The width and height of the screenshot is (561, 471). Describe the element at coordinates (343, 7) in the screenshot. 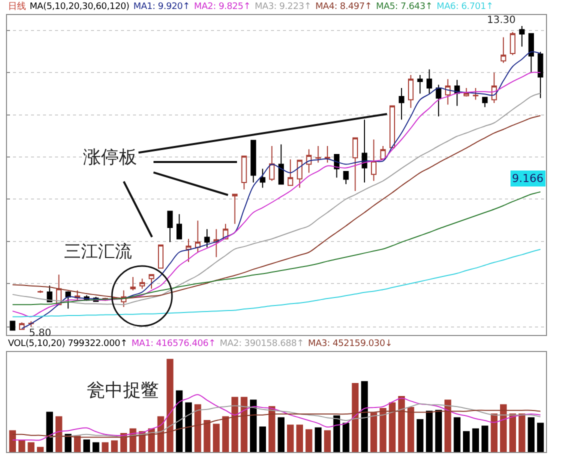

I see `text: MA4: 8.497↑` at that location.